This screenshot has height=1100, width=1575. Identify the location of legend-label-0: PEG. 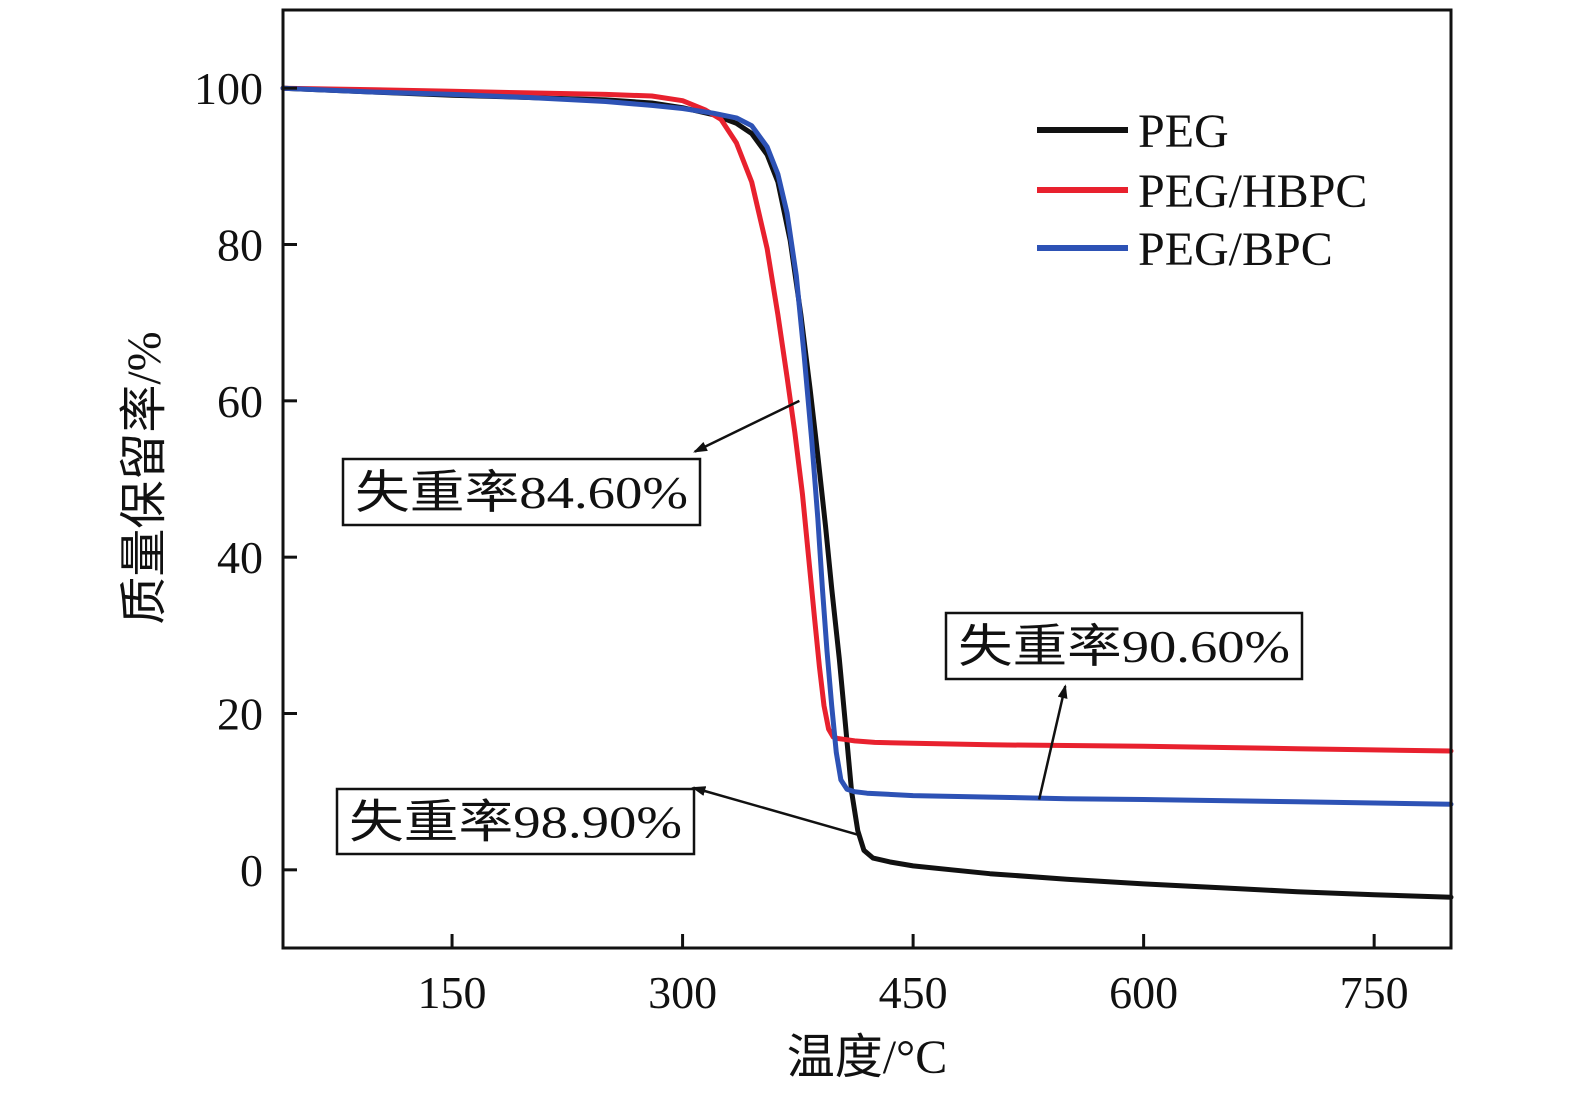
(1183, 131).